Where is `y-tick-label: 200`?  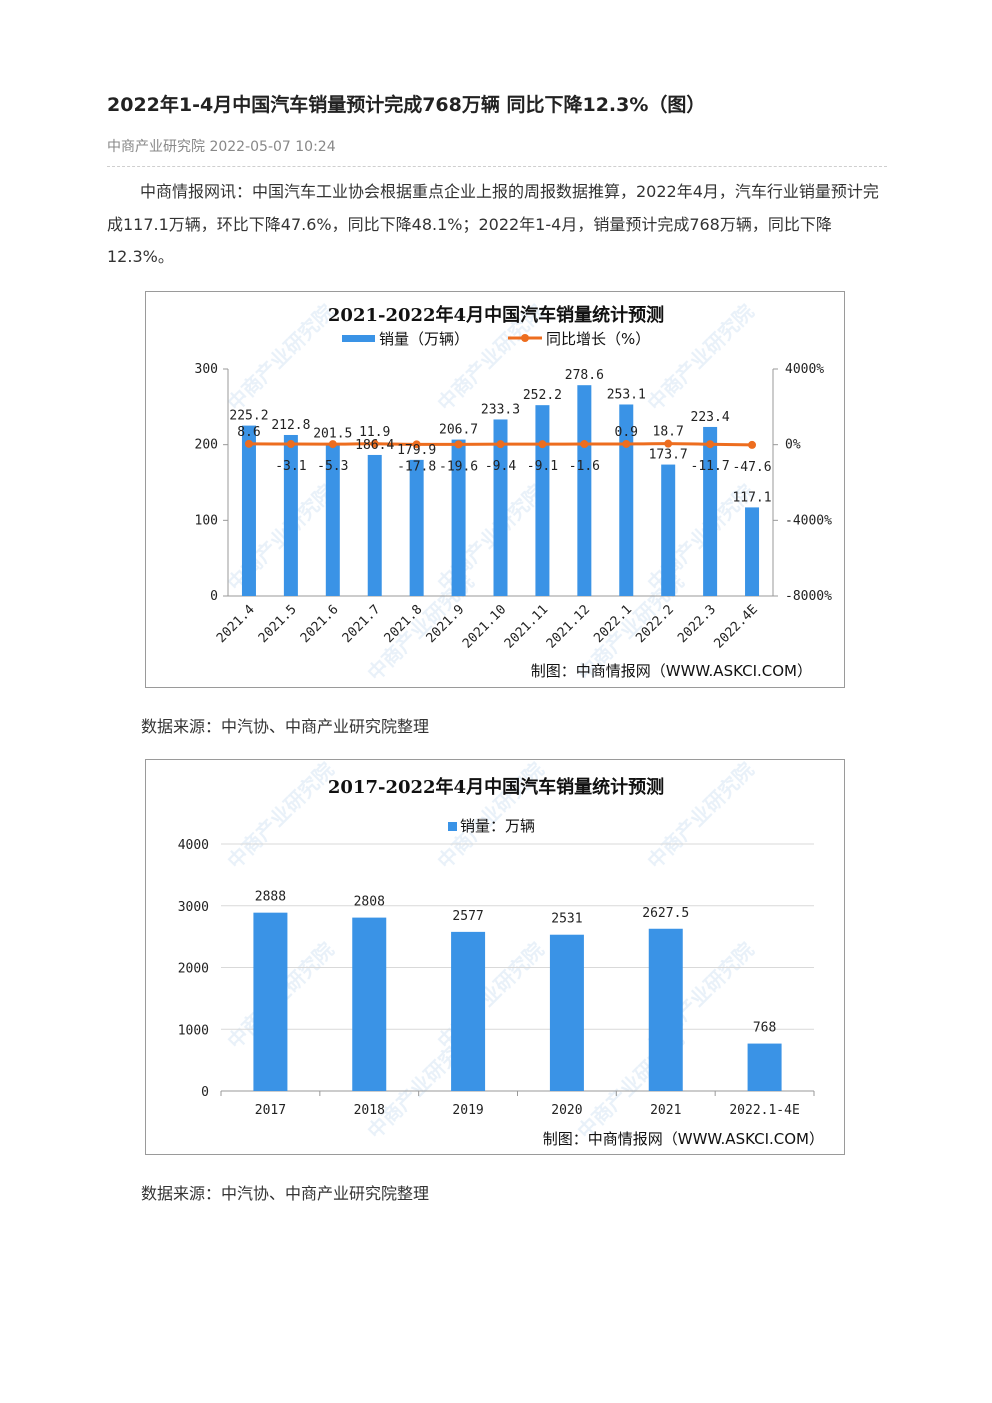
y-tick-label: 200 is located at coordinates (206, 445).